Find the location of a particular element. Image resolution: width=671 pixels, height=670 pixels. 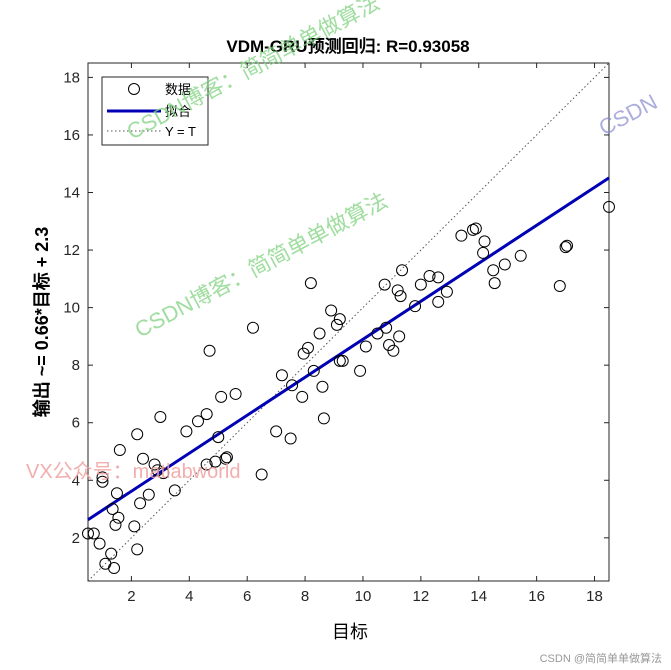

legend-label-fit: 拟合 is located at coordinates (178, 111).